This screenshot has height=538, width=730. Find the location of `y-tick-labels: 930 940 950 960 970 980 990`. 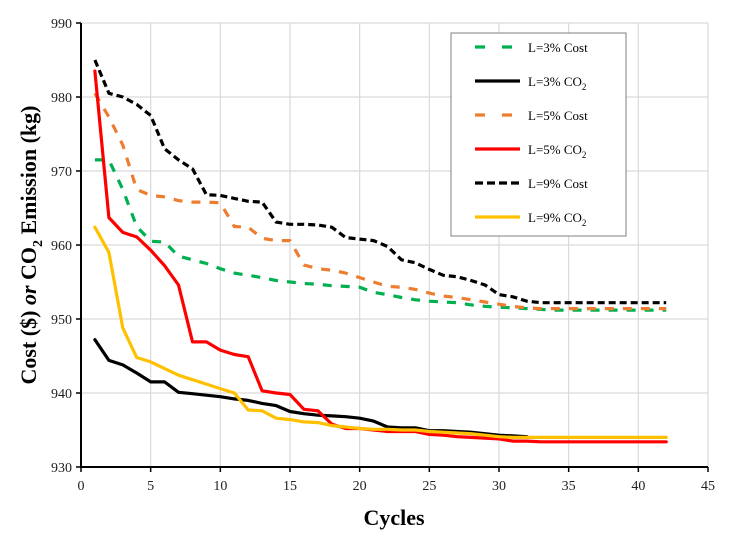

y-tick-labels: 930 940 950 960 970 980 990 is located at coordinates (61, 246).